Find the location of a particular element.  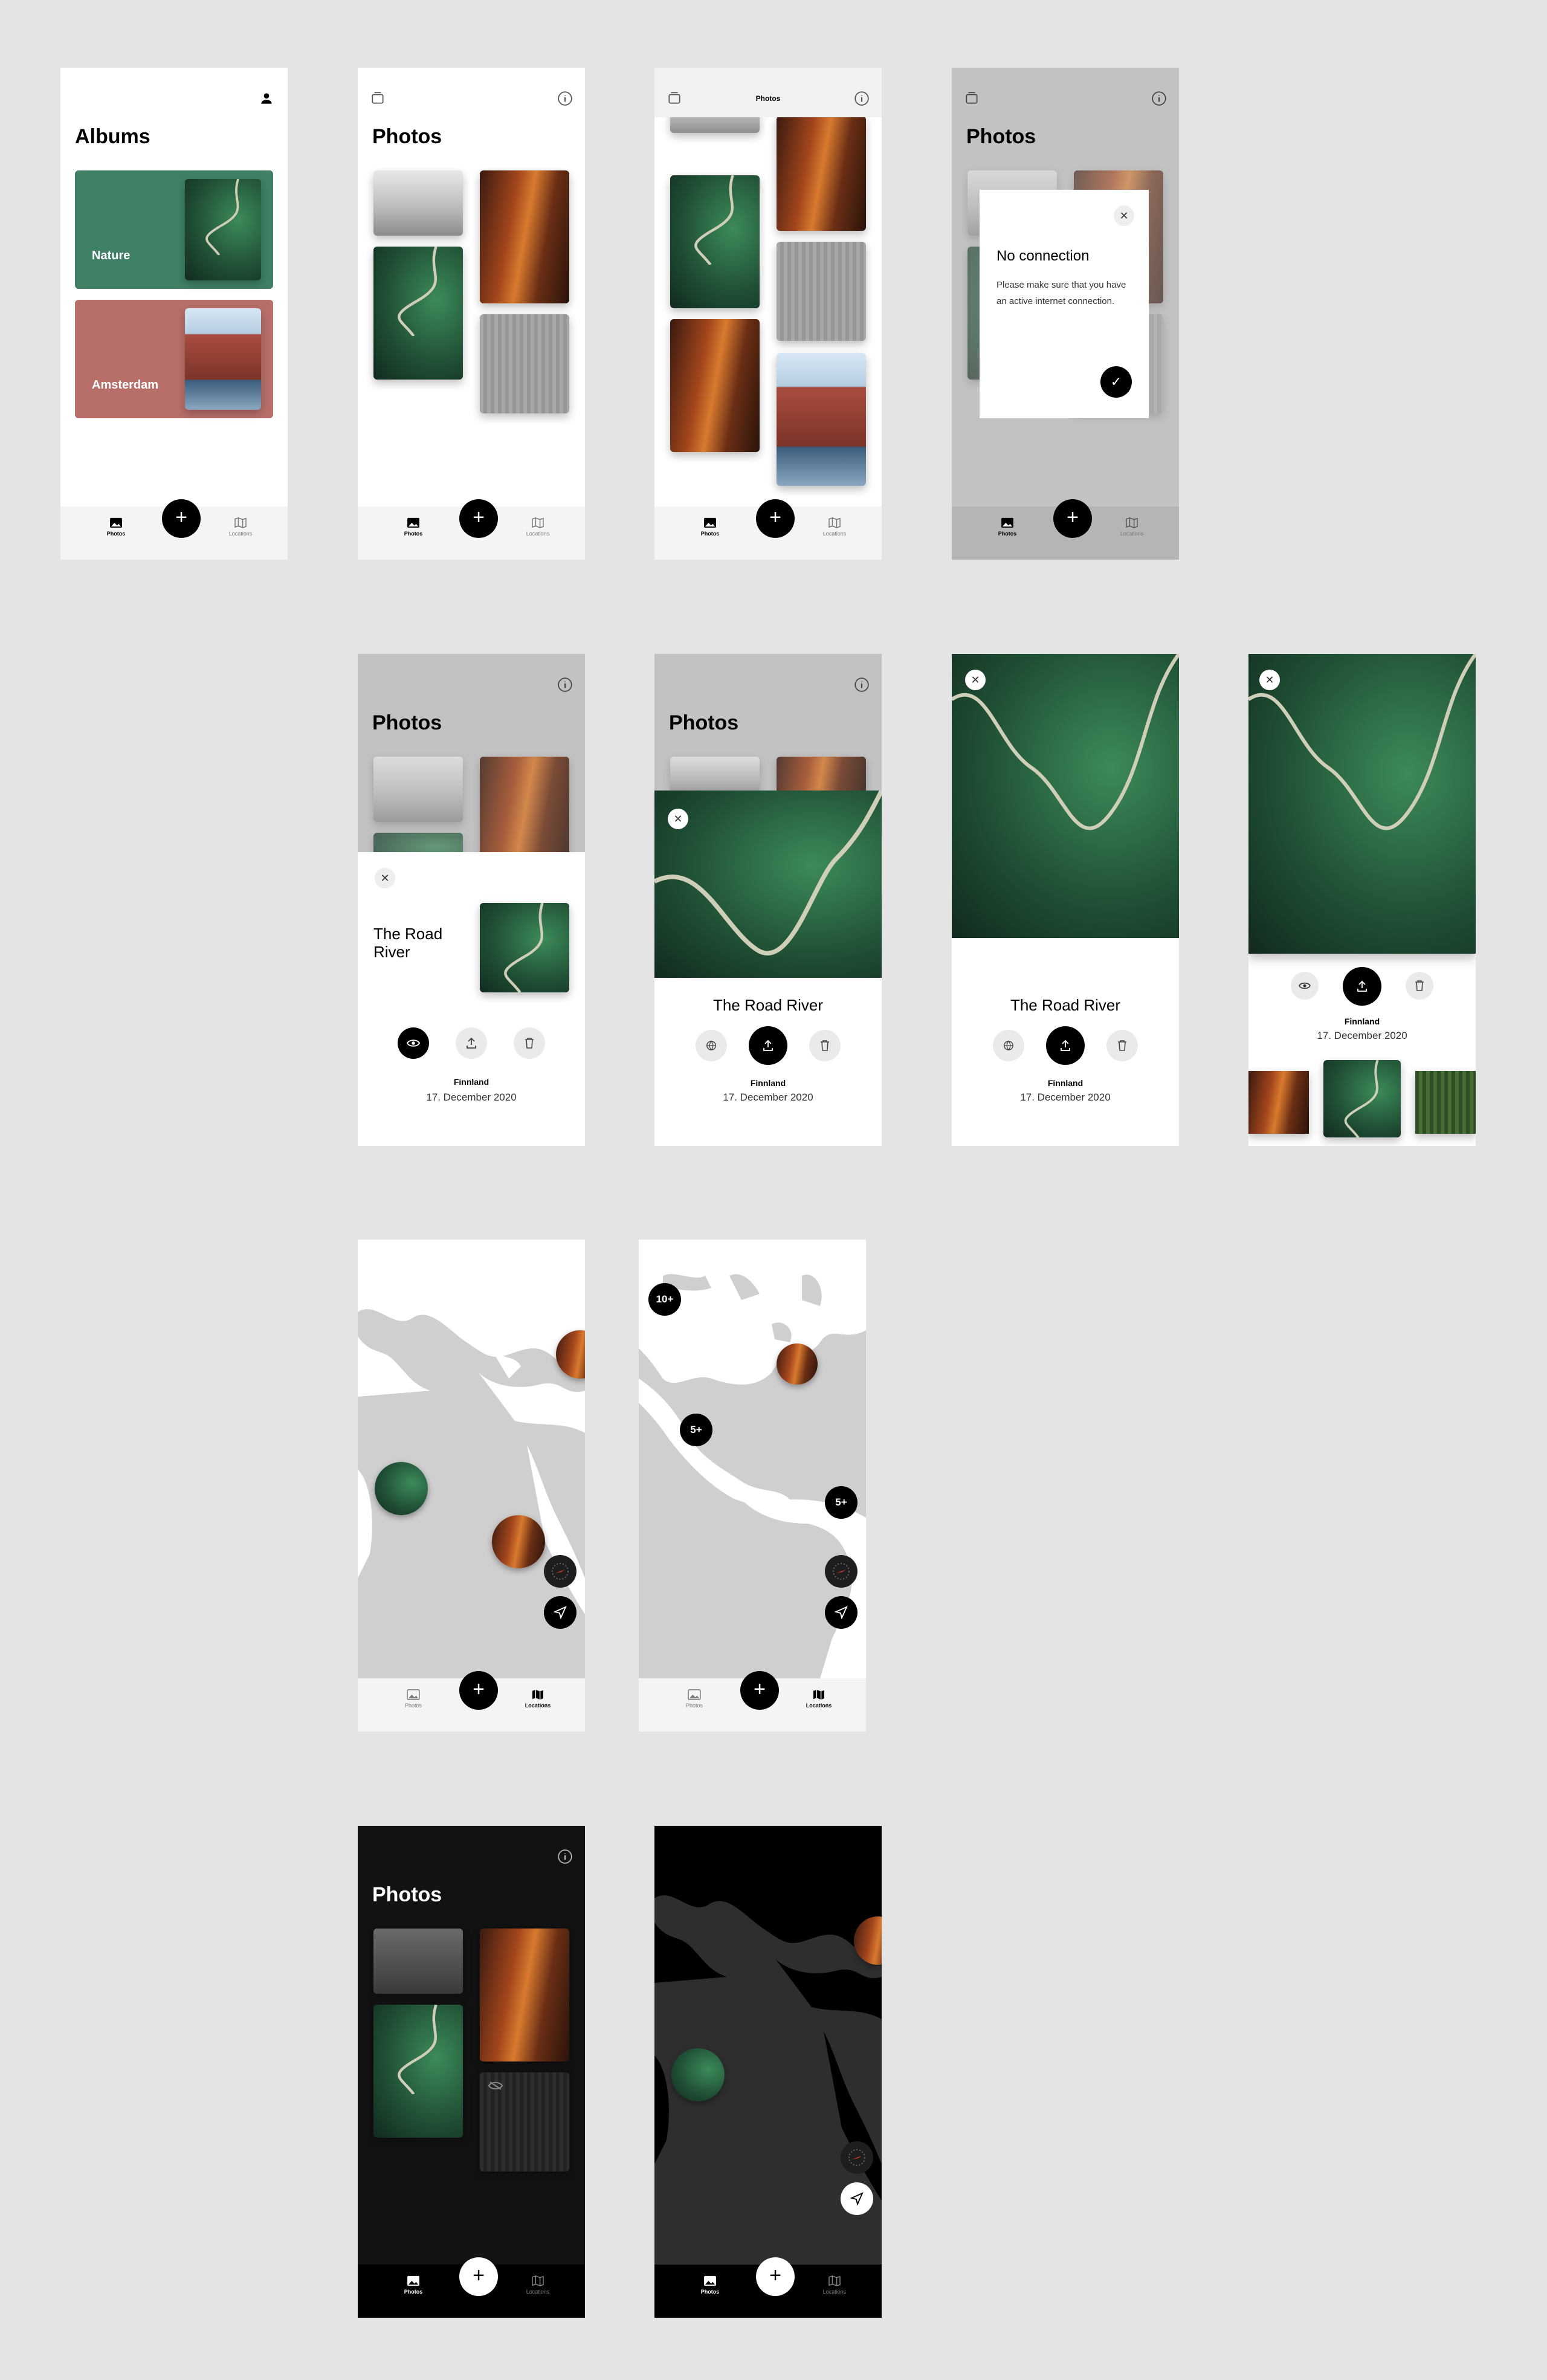

trash-icon is located at coordinates (529, 1043).